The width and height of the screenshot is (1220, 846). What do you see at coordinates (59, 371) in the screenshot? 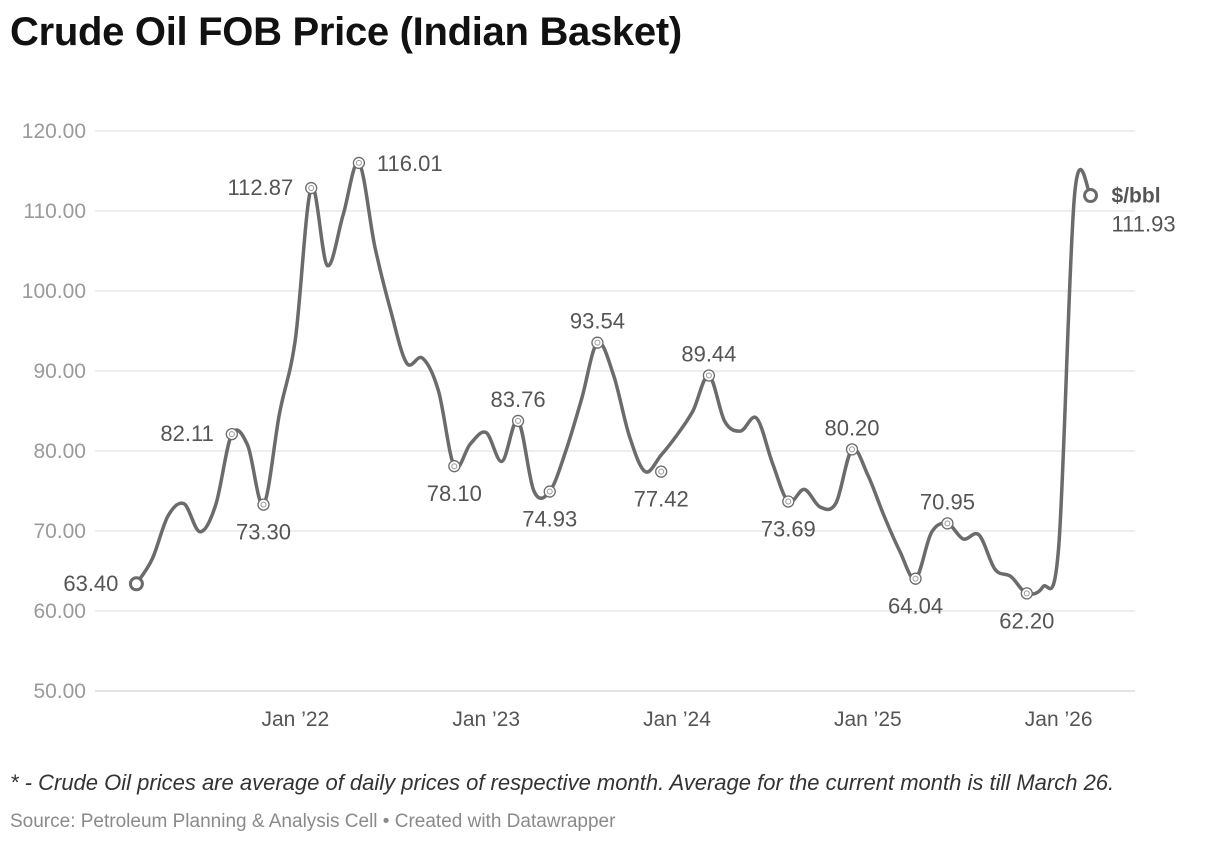
I see `y-tick-label: 90.00` at bounding box center [59, 371].